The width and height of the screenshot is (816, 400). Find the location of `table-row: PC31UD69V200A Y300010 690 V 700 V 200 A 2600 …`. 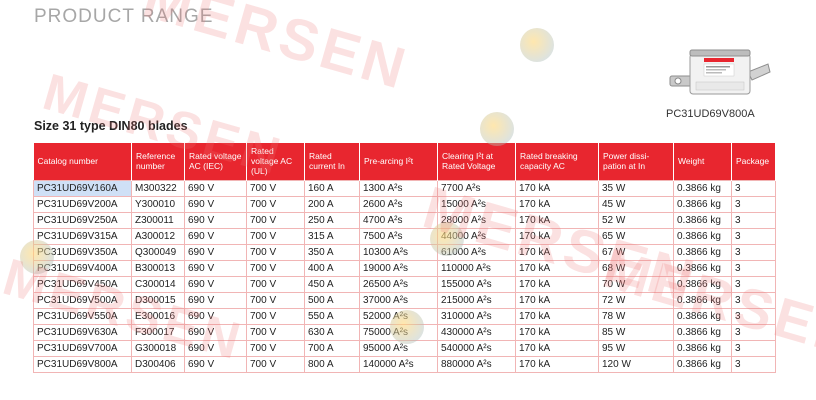

table-row: PC31UD69V200A Y300010 690 V 700 V 200 A 2600 … is located at coordinates (404, 204).